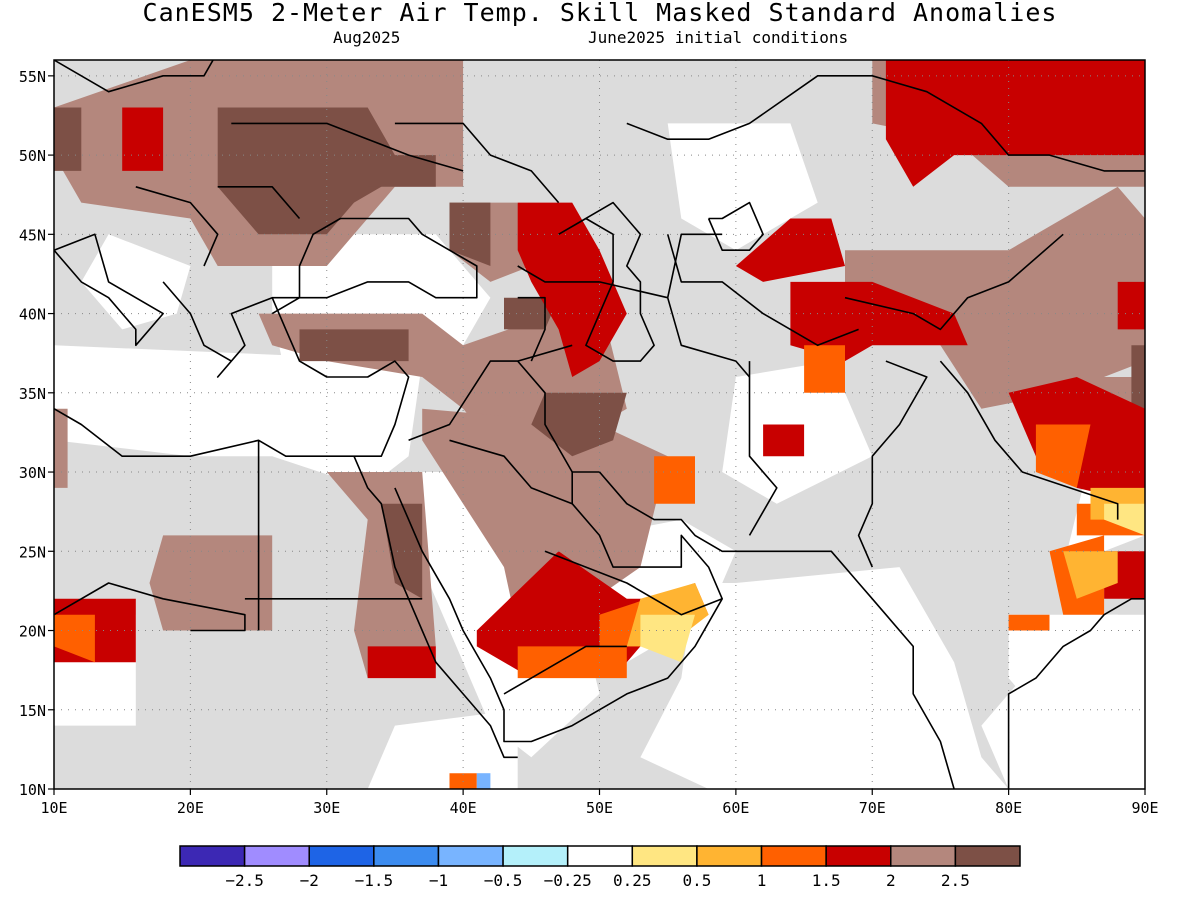  I want to click on colorbar-label: −0.5, so click(503, 880).